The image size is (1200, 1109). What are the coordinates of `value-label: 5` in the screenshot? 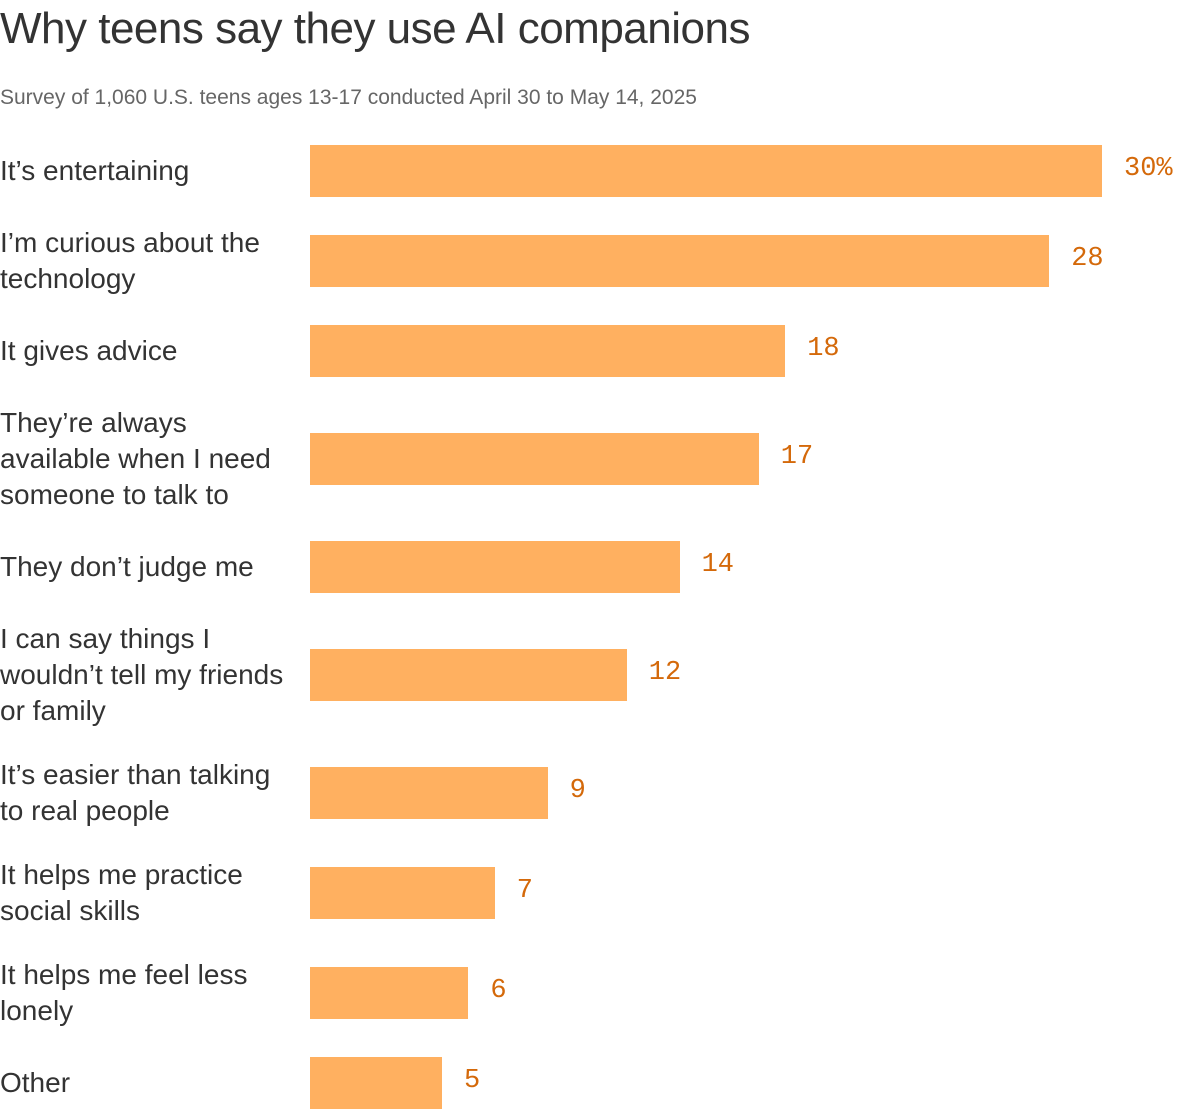 It's located at (472, 1081).